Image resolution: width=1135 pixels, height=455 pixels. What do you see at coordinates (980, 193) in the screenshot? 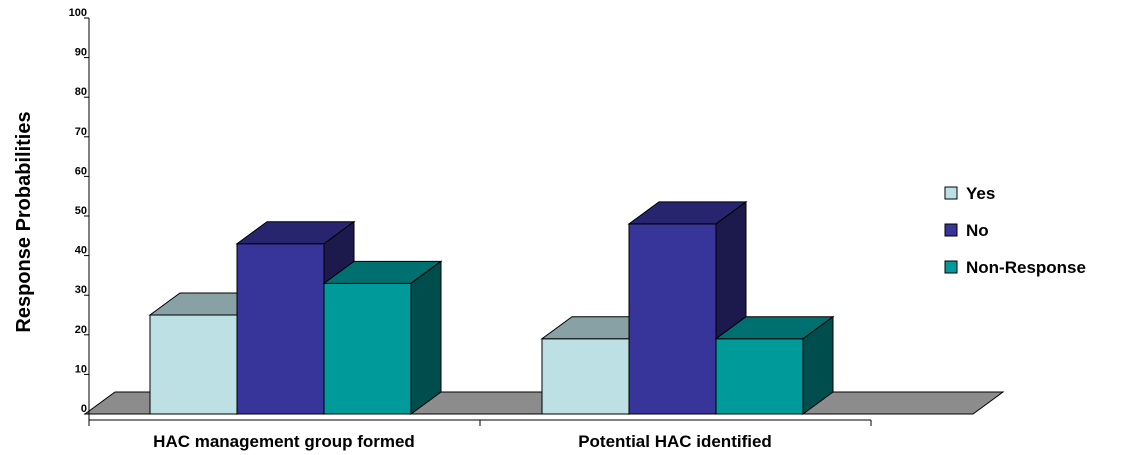
I see `legend-label: Yes` at bounding box center [980, 193].